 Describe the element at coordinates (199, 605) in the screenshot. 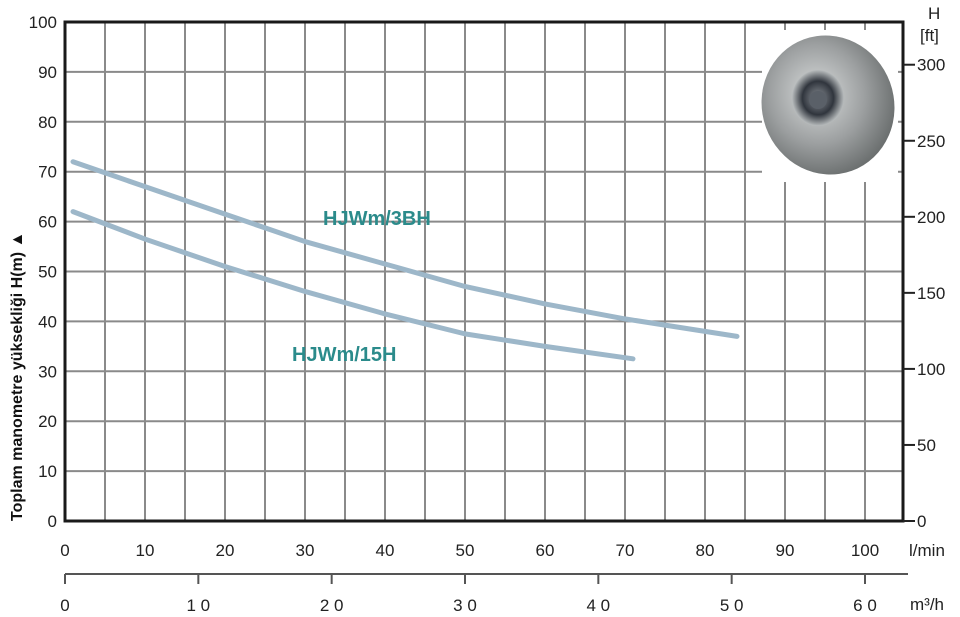

I see `x2-tick-label: 1 0` at that location.